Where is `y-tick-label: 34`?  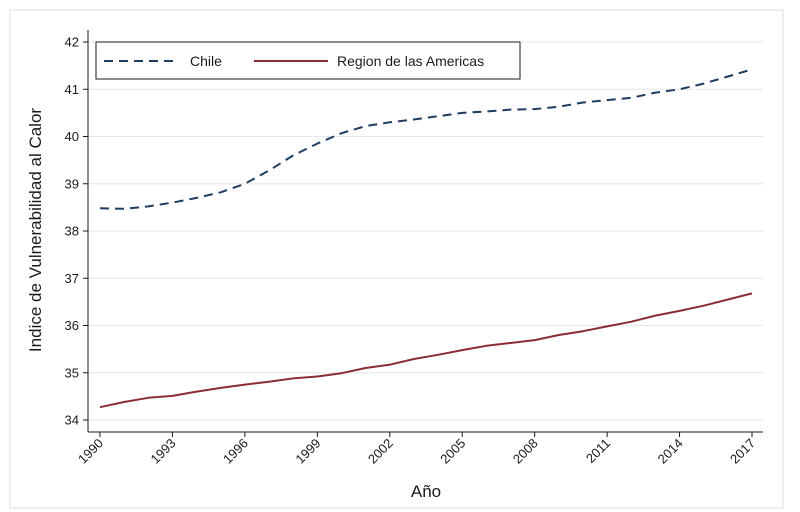 y-tick-label: 34 is located at coordinates (72, 420).